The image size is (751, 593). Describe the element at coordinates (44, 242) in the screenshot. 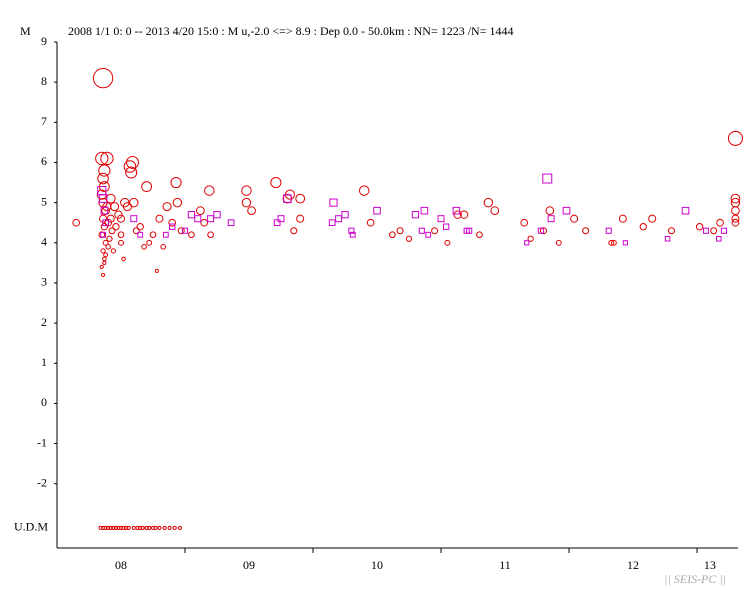

I see `y-tick-label: 4` at that location.